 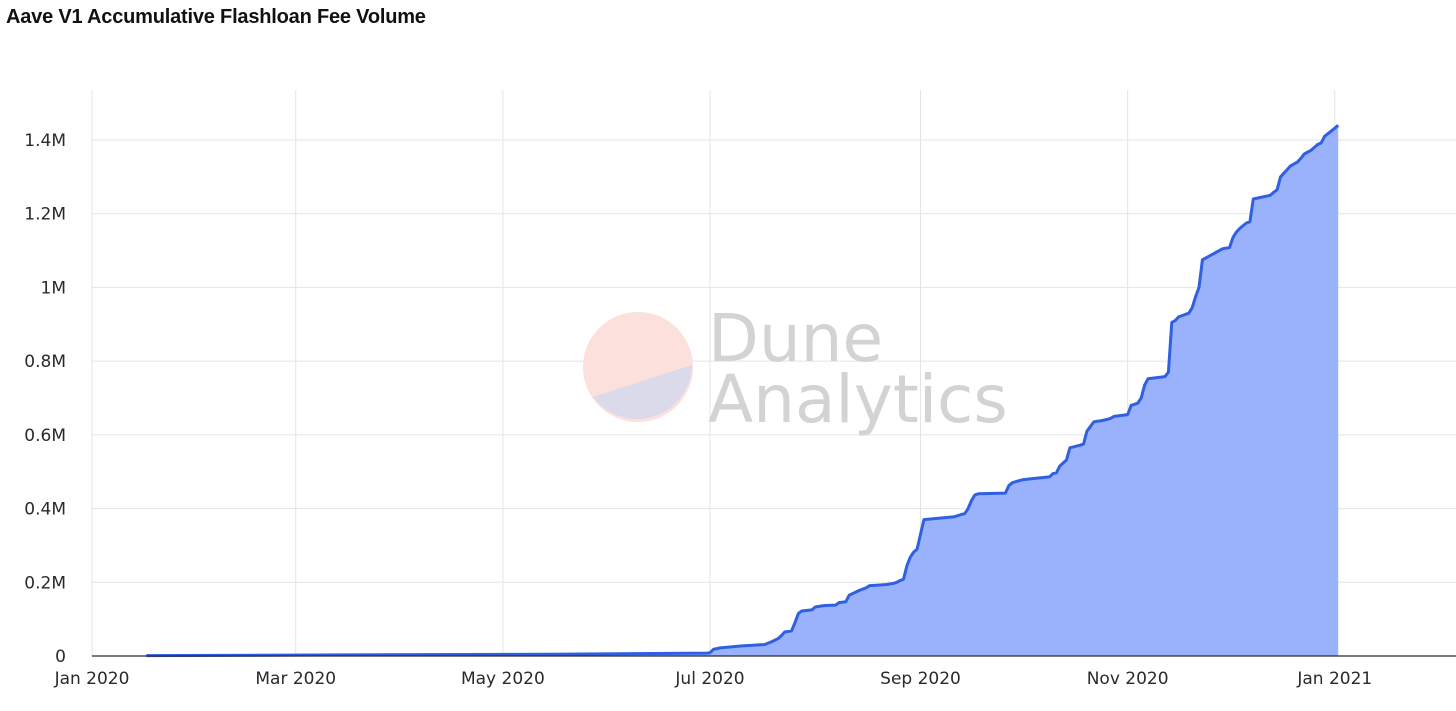 I want to click on y-tick-label: 0.8M, so click(x=45, y=362).